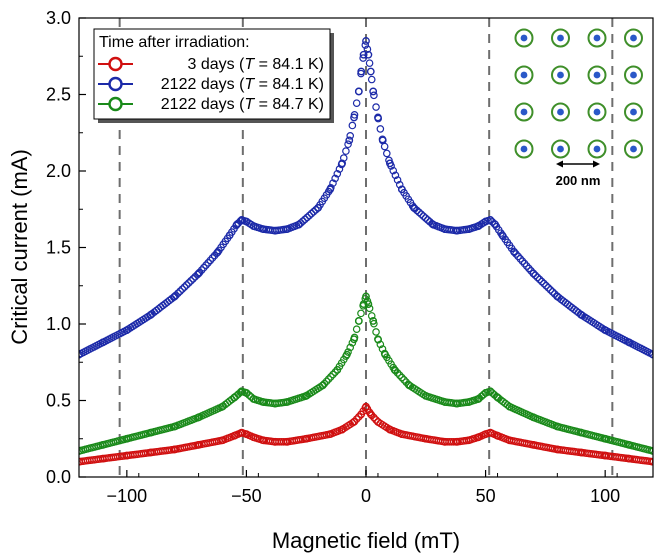 This screenshot has height=558, width=664. What do you see at coordinates (58, 248) in the screenshot?
I see `y-tick-label-3: 1.5` at bounding box center [58, 248].